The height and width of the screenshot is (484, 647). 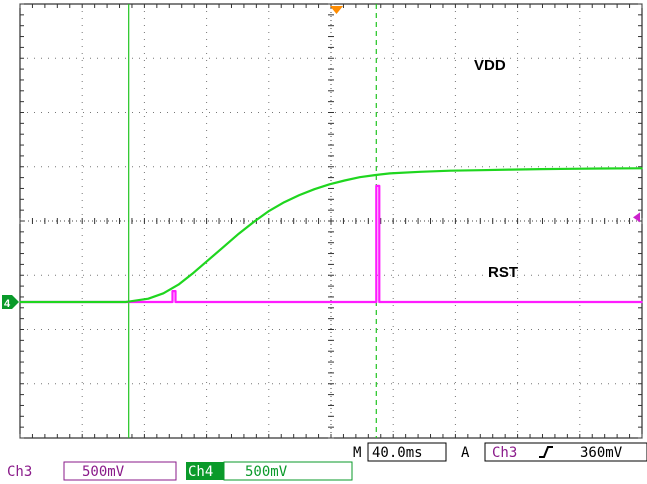 What do you see at coordinates (336, 10) in the screenshot?
I see `trigger-position-icon` at bounding box center [336, 10].